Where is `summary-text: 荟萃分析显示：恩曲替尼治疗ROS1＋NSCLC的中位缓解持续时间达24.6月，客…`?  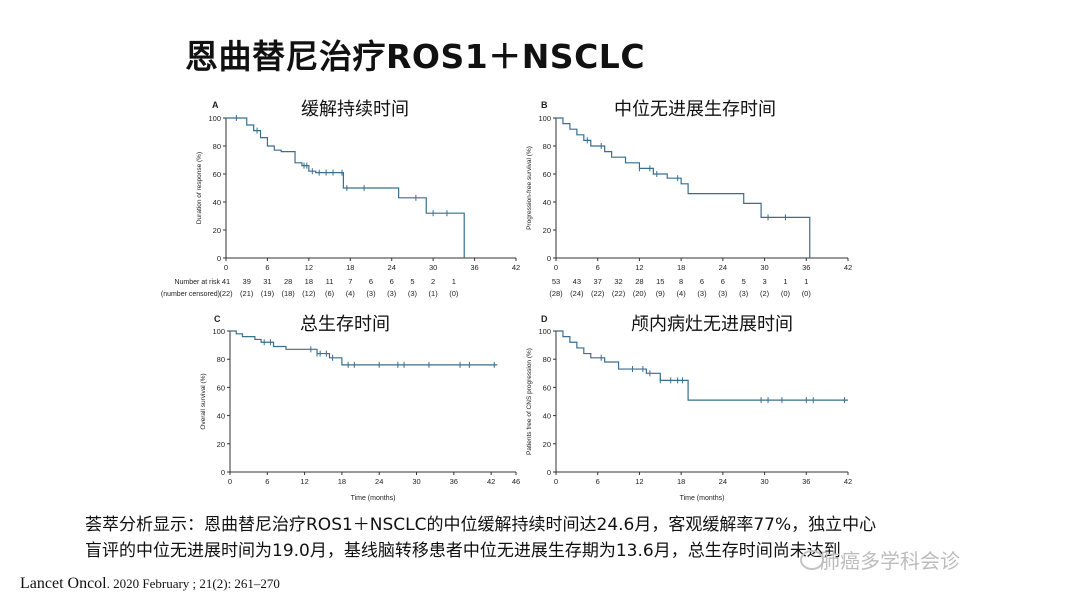
summary-text: 荟萃分析显示：恩曲替尼治疗ROS1＋NSCLC的中位缓解持续时间达24.6月，客… is located at coordinates (560, 538).